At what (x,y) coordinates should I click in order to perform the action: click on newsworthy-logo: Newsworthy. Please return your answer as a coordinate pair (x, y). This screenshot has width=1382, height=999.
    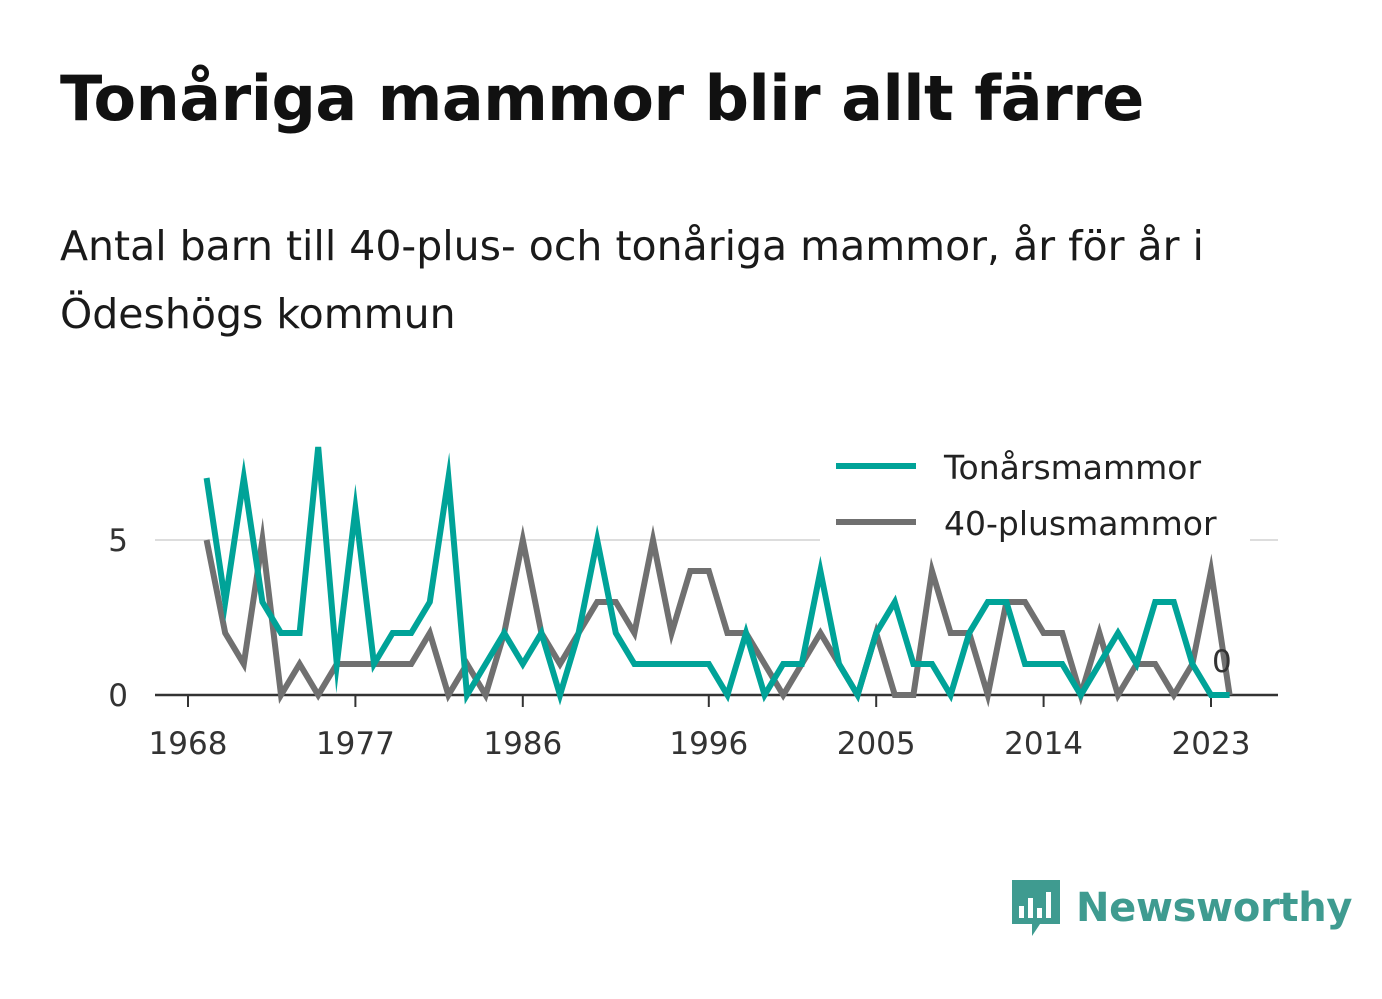
    Looking at the image, I should click on (1181, 908).